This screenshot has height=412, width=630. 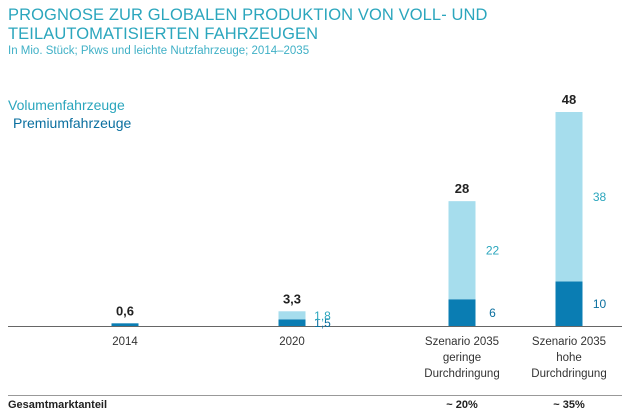 I want to click on bar-premium-2035-high, so click(x=569, y=303).